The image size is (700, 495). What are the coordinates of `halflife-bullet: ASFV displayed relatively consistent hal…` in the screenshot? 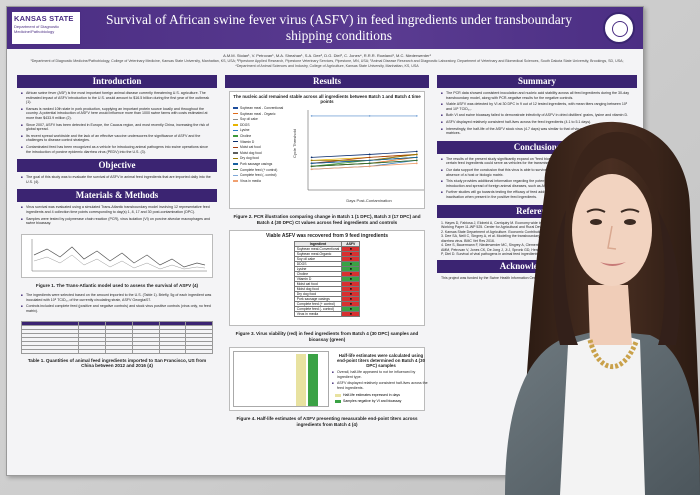 It's located at (381, 385).